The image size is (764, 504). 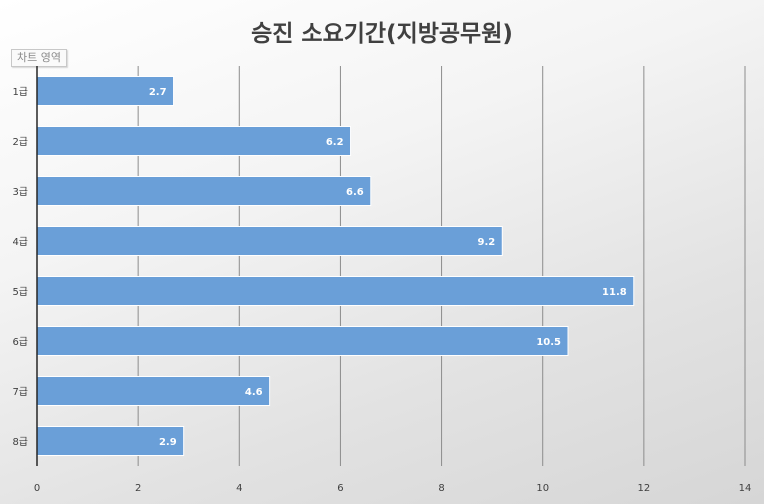 What do you see at coordinates (20, 442) in the screenshot?
I see `y-category-label: 8급` at bounding box center [20, 442].